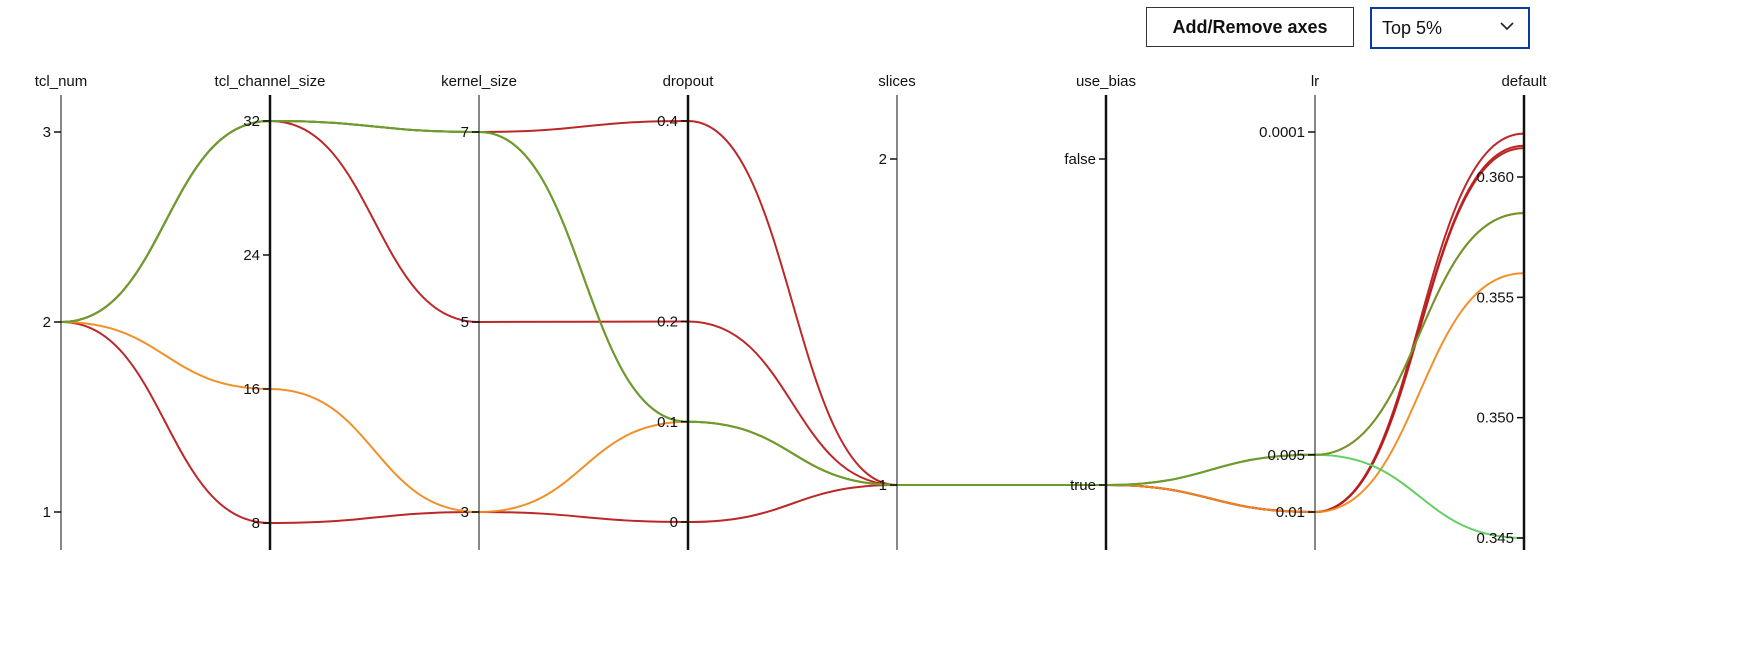 The height and width of the screenshot is (645, 1750). I want to click on axis-slices: slices 1 2, so click(897, 311).